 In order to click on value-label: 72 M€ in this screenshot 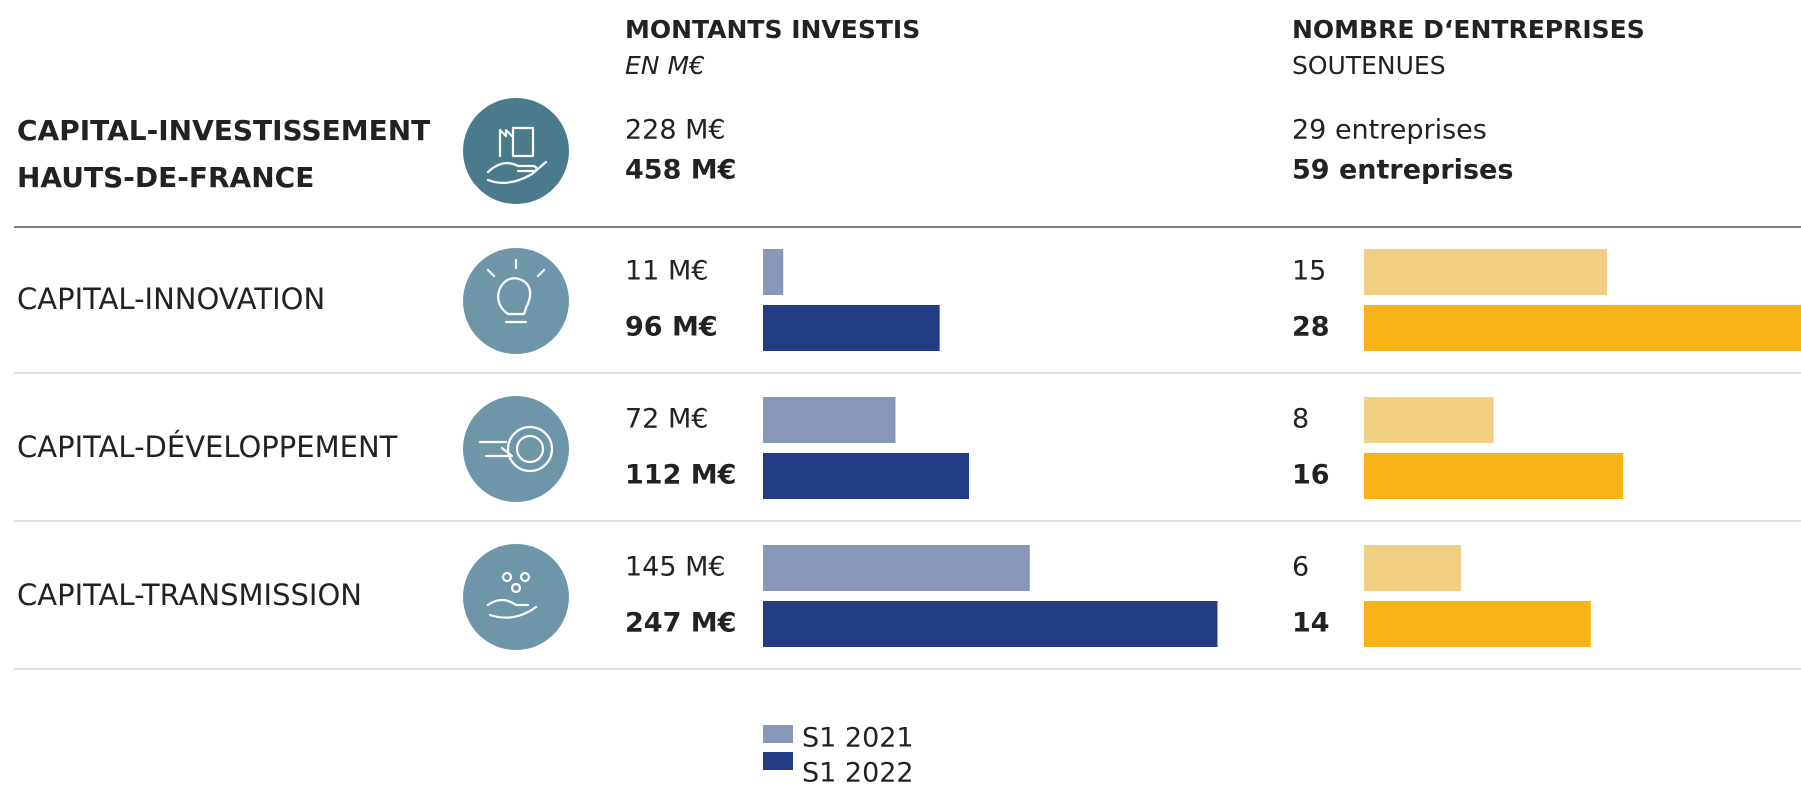, I will do `click(666, 419)`.